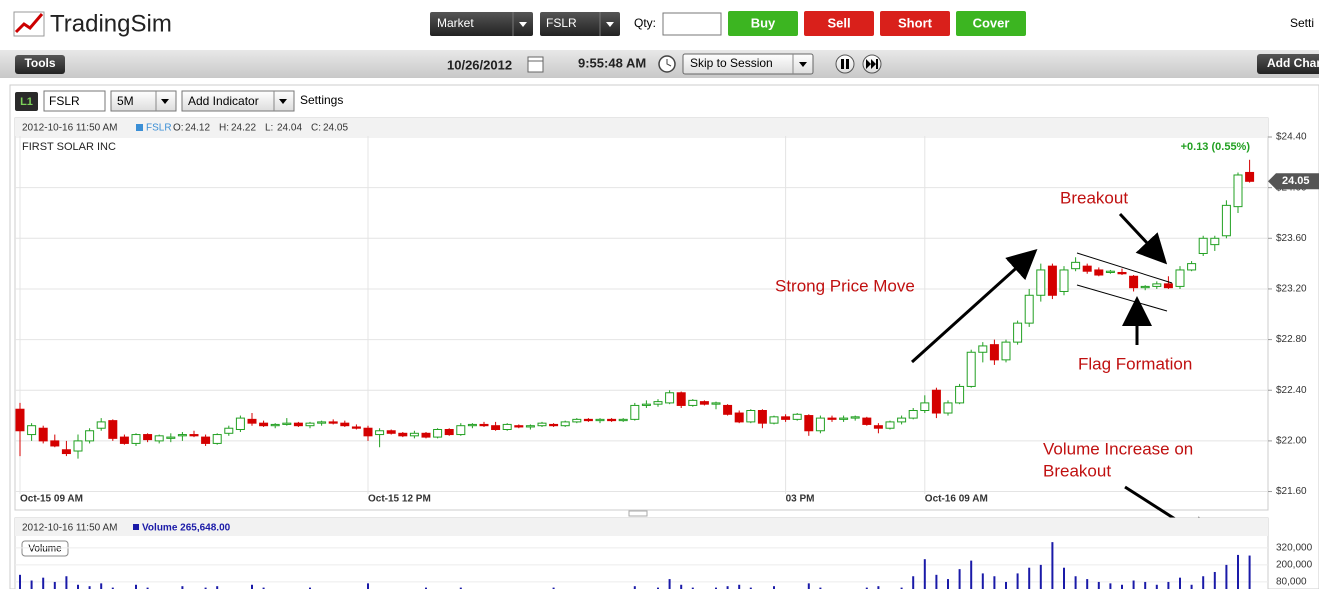  I want to click on button-text: Short, so click(915, 22).